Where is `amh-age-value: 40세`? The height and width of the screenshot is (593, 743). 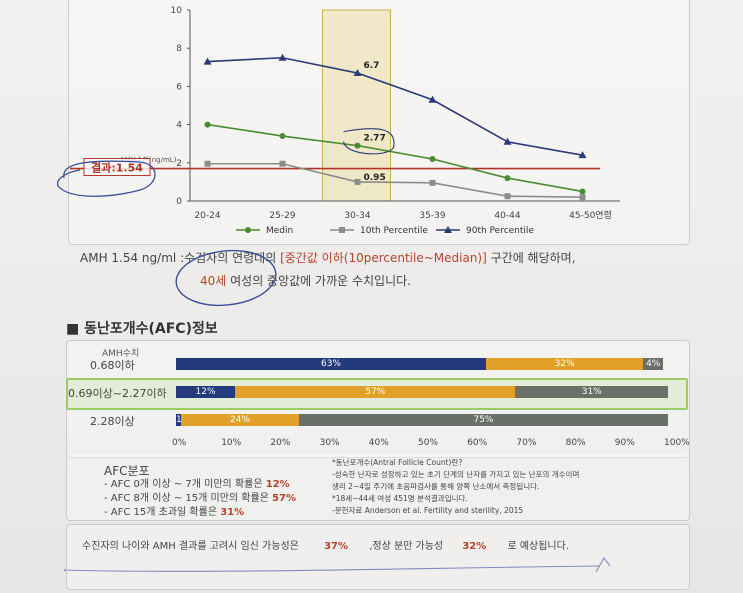
amh-age-value: 40세 is located at coordinates (213, 281).